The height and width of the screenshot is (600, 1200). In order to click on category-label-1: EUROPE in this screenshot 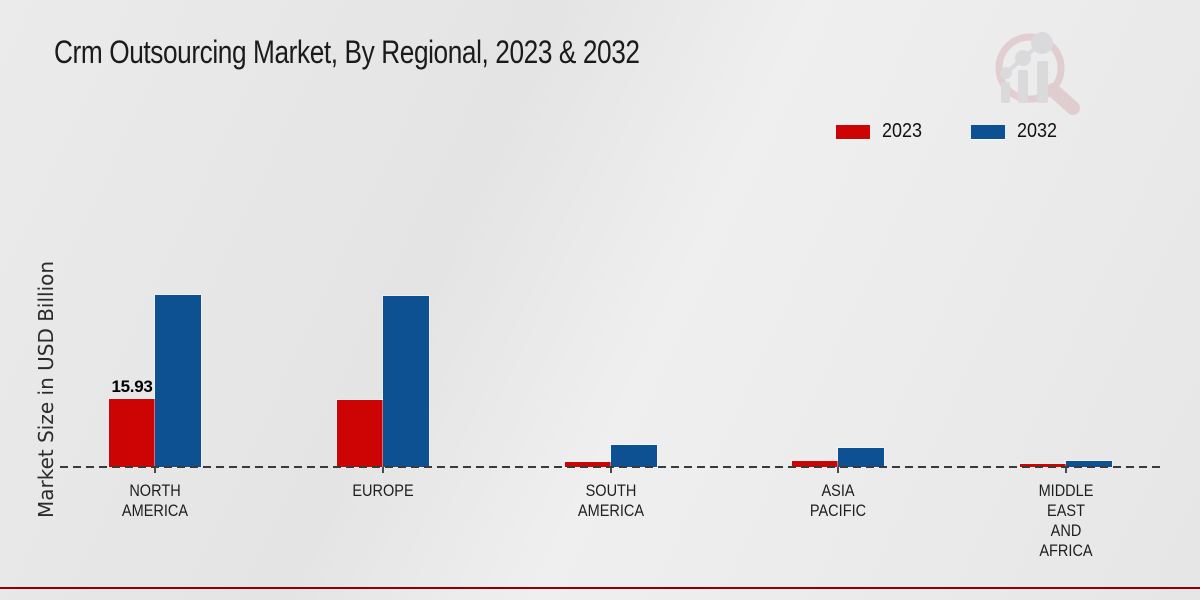, I will do `click(383, 491)`.